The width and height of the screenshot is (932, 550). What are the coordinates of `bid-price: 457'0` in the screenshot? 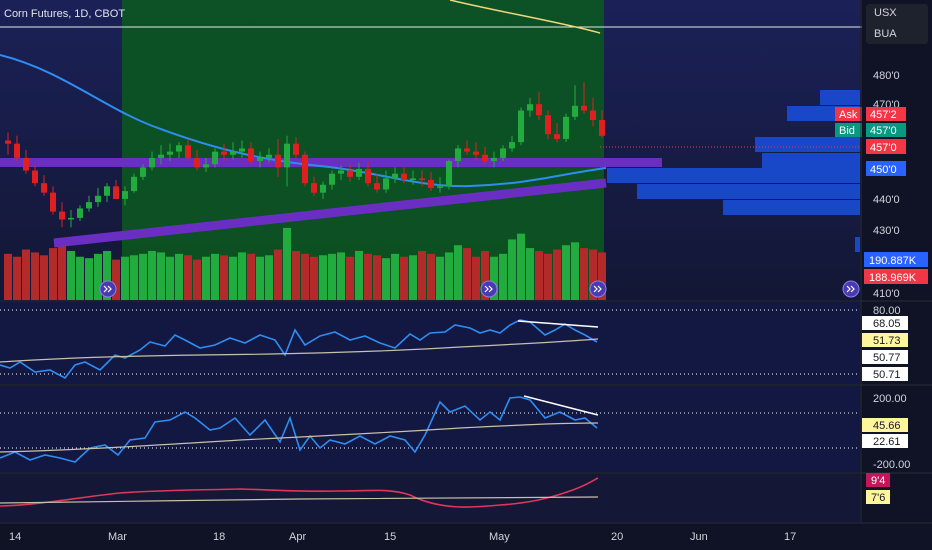 It's located at (883, 131).